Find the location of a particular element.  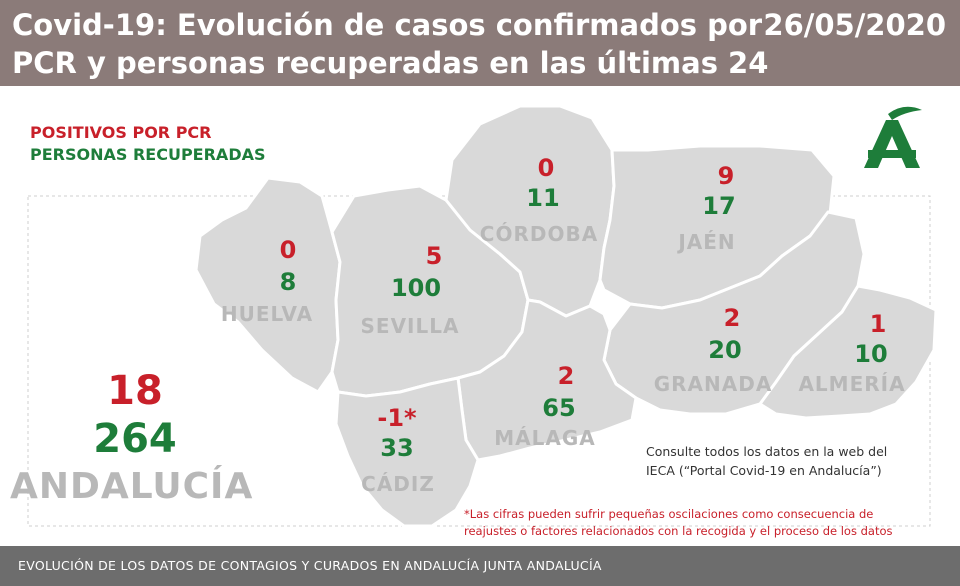

province-huelva-shape is located at coordinates (268, 285).